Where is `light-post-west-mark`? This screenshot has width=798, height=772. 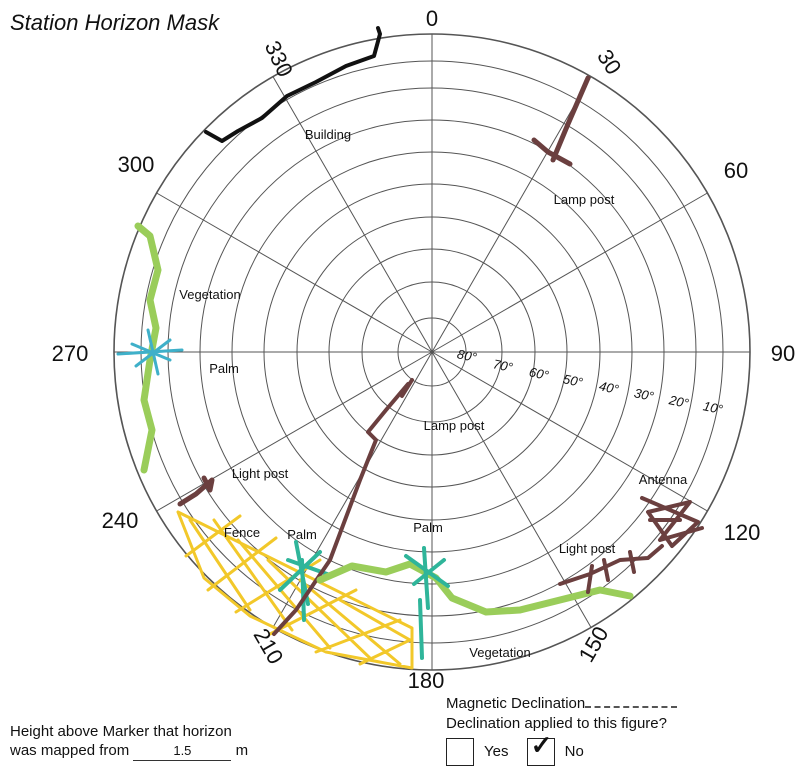 light-post-west-mark is located at coordinates (196, 491).